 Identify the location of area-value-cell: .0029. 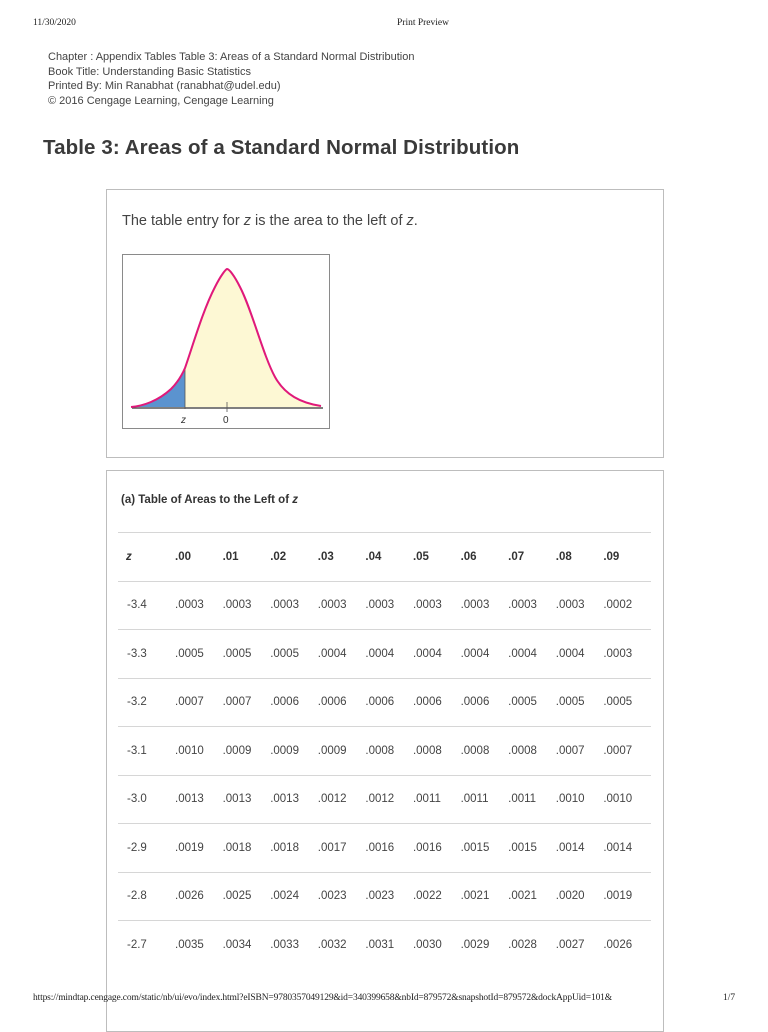
(484, 944).